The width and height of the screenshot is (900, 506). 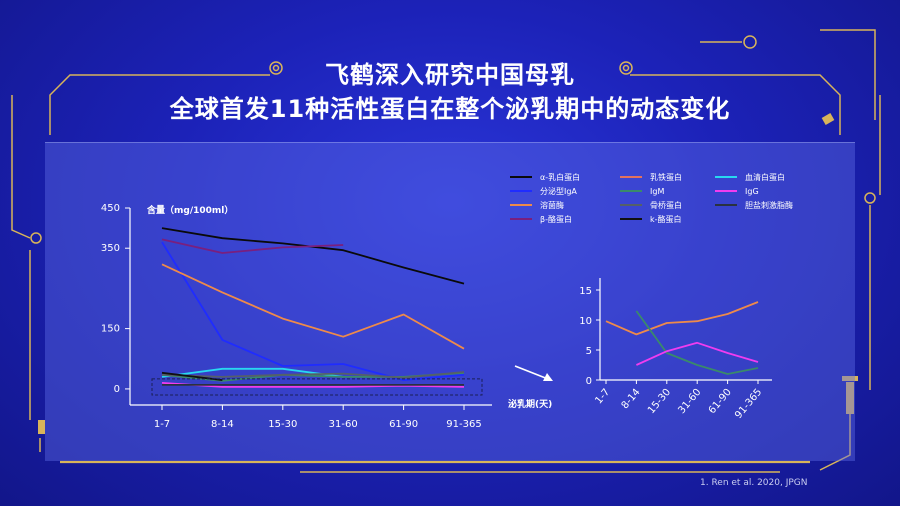 What do you see at coordinates (162, 424) in the screenshot?
I see `x-tick-label: 1-7` at bounding box center [162, 424].